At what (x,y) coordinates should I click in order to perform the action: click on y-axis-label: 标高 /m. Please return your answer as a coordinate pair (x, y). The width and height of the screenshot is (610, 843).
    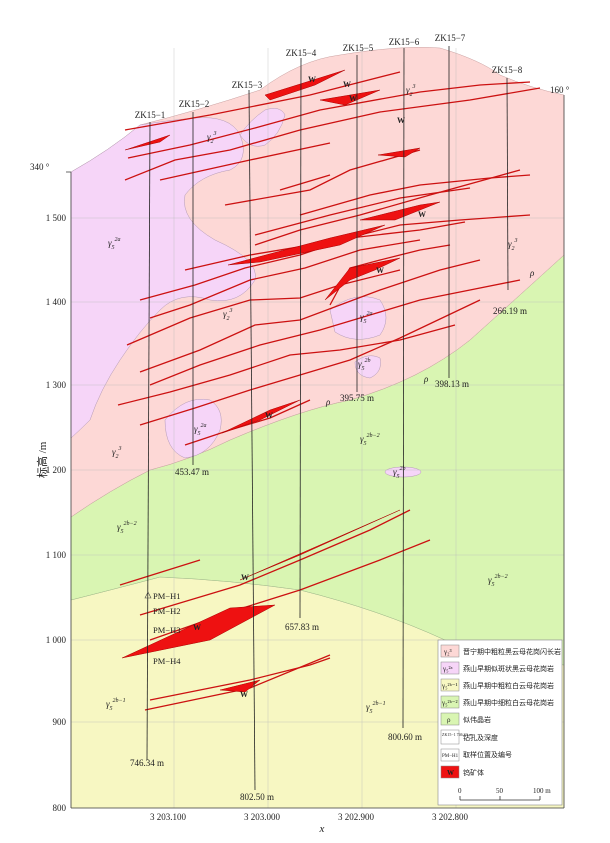
    Looking at the image, I should click on (42, 459).